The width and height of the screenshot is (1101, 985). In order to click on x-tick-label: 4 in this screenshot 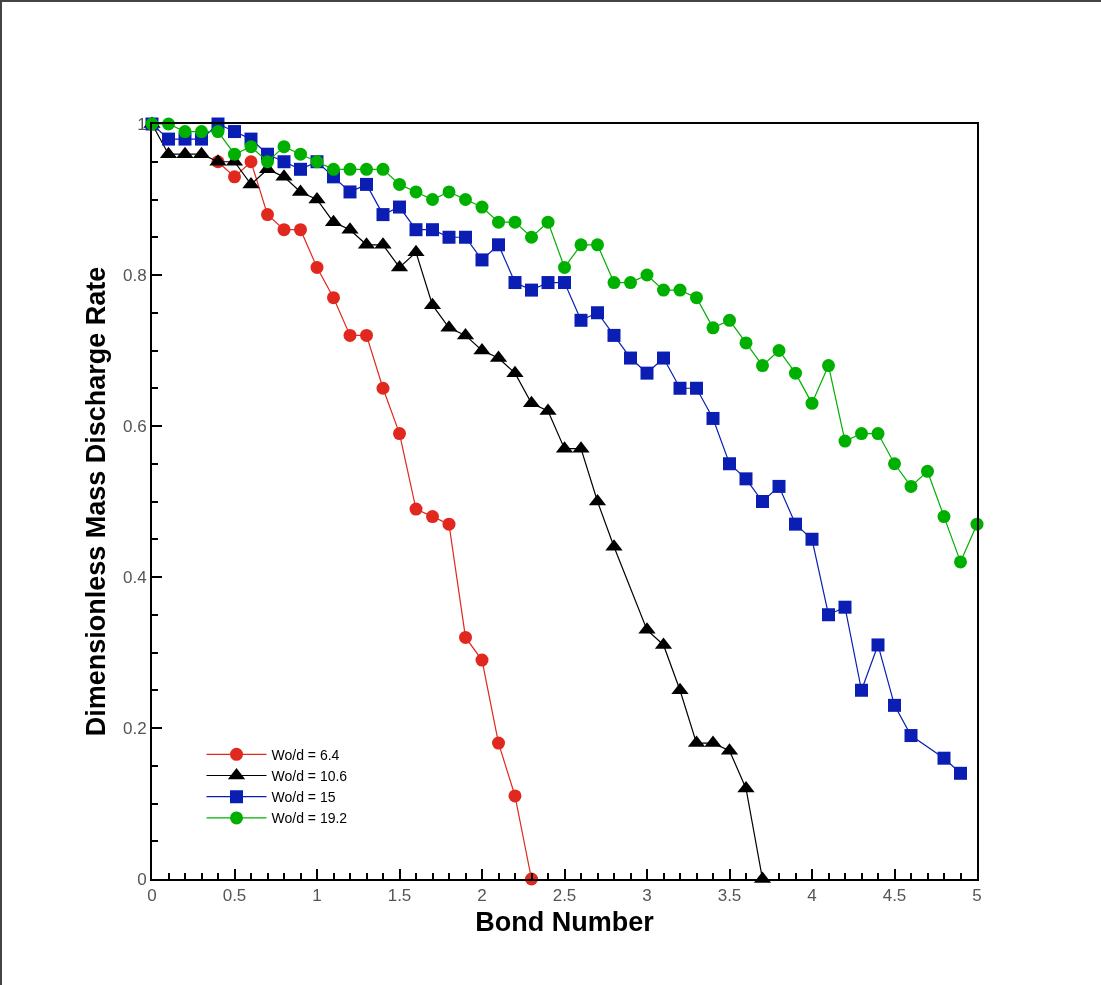, I will do `click(812, 896)`.